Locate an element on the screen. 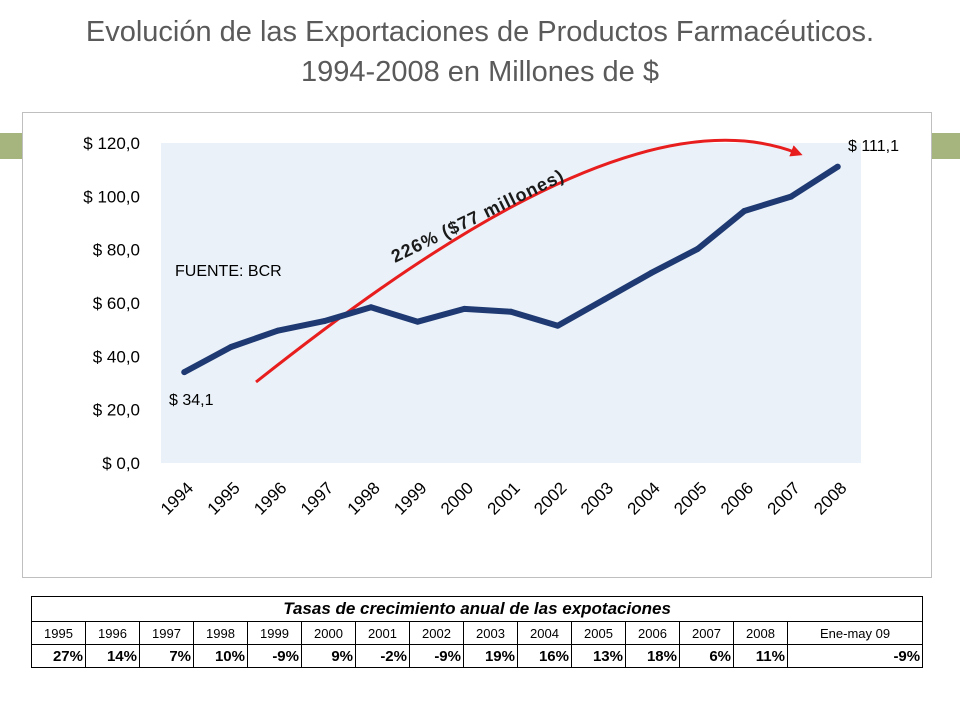 The image size is (960, 720). table-value-cell: 10% is located at coordinates (220, 656).